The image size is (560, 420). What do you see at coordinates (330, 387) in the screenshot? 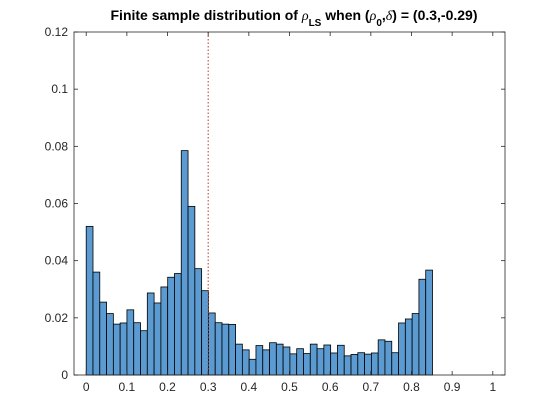
I see `x-tick-label: 0.6` at bounding box center [330, 387].